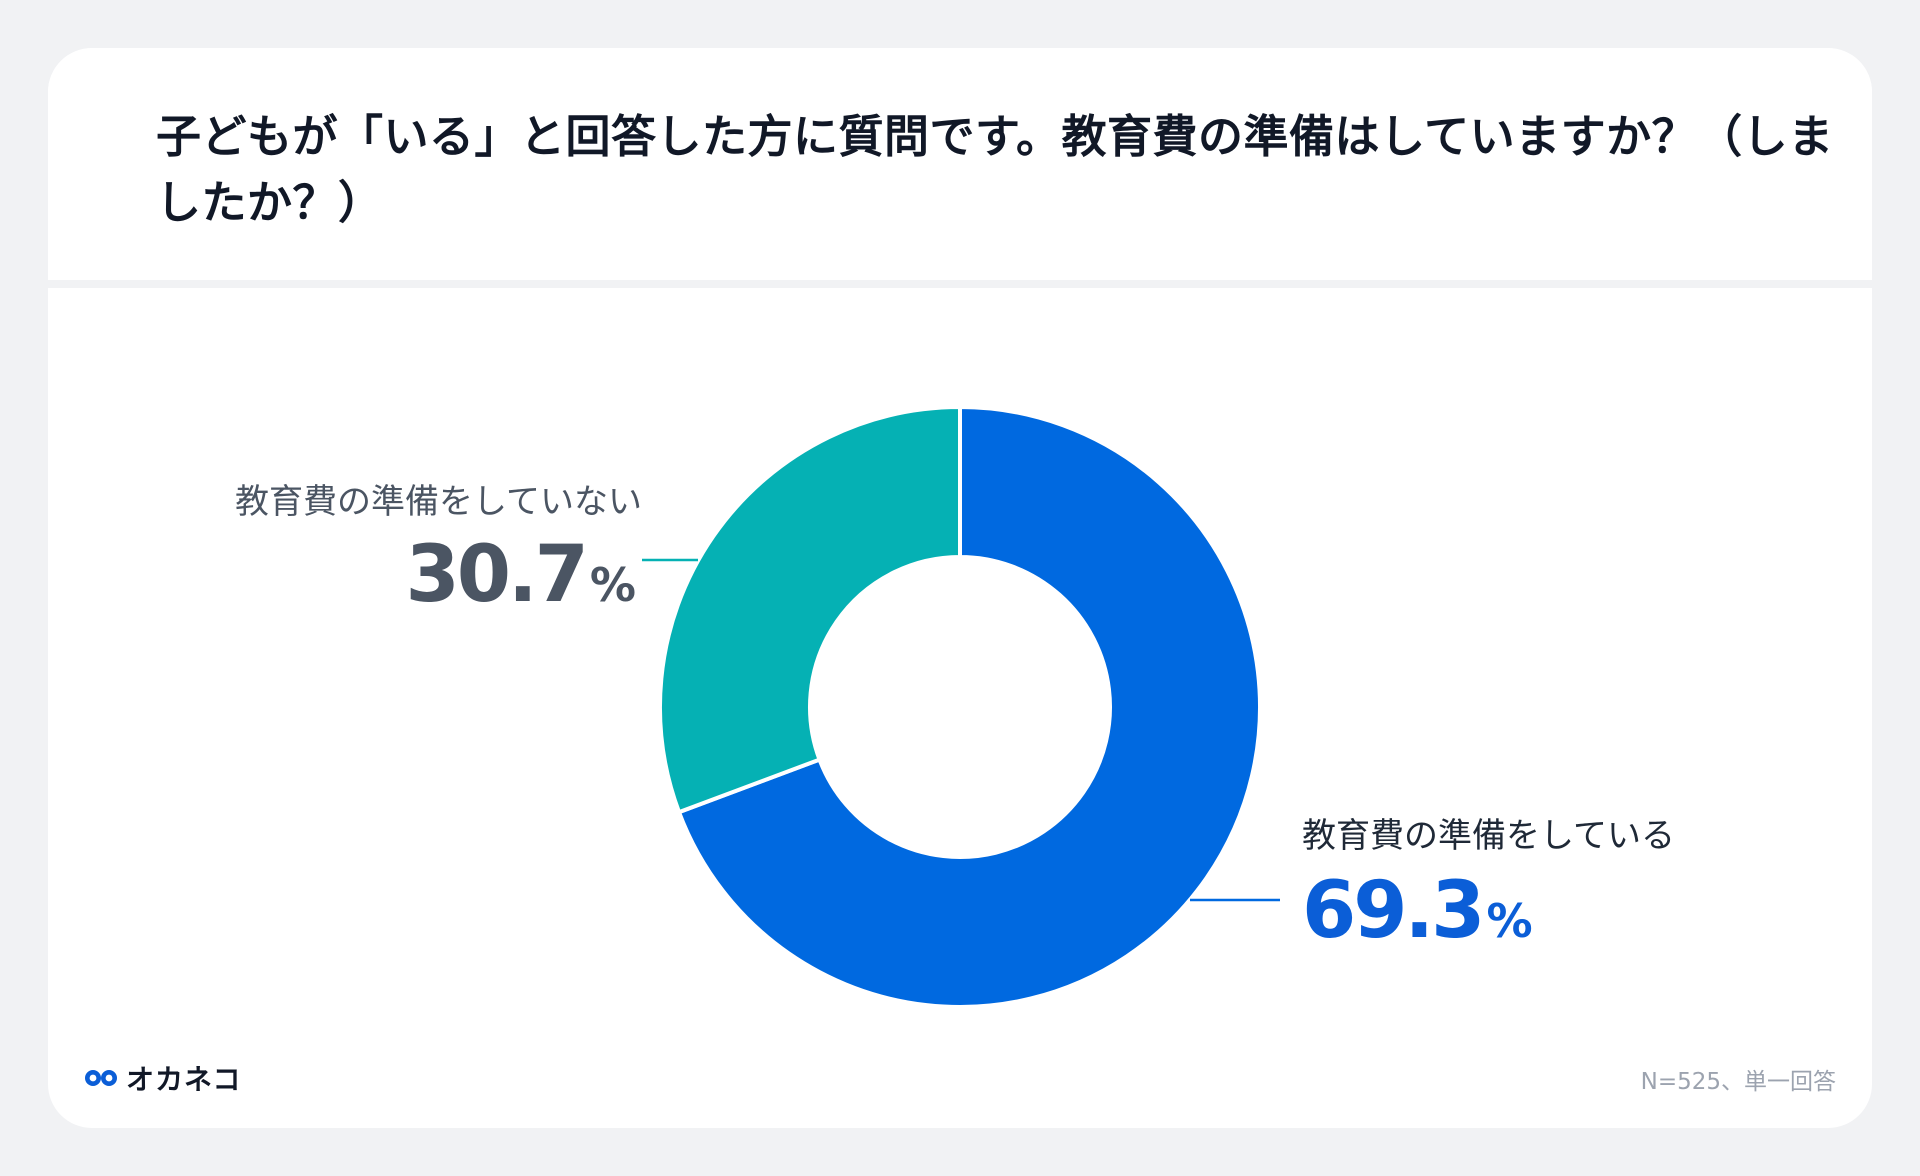  I want to click on sample-size-note: N=525、単一回答, so click(1738, 1082).